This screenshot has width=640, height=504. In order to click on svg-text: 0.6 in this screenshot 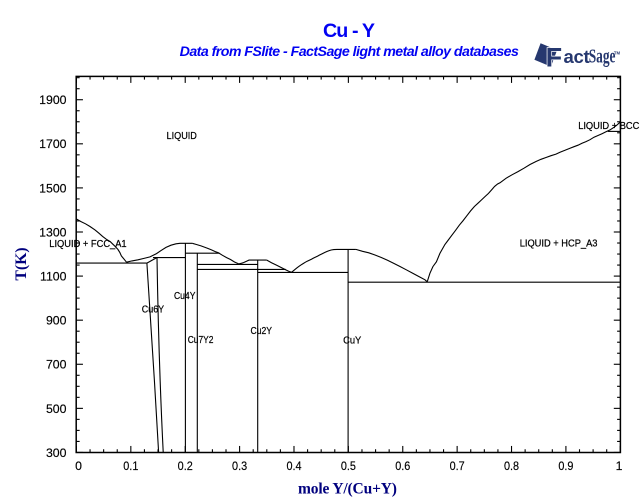, I will do `click(402, 466)`.